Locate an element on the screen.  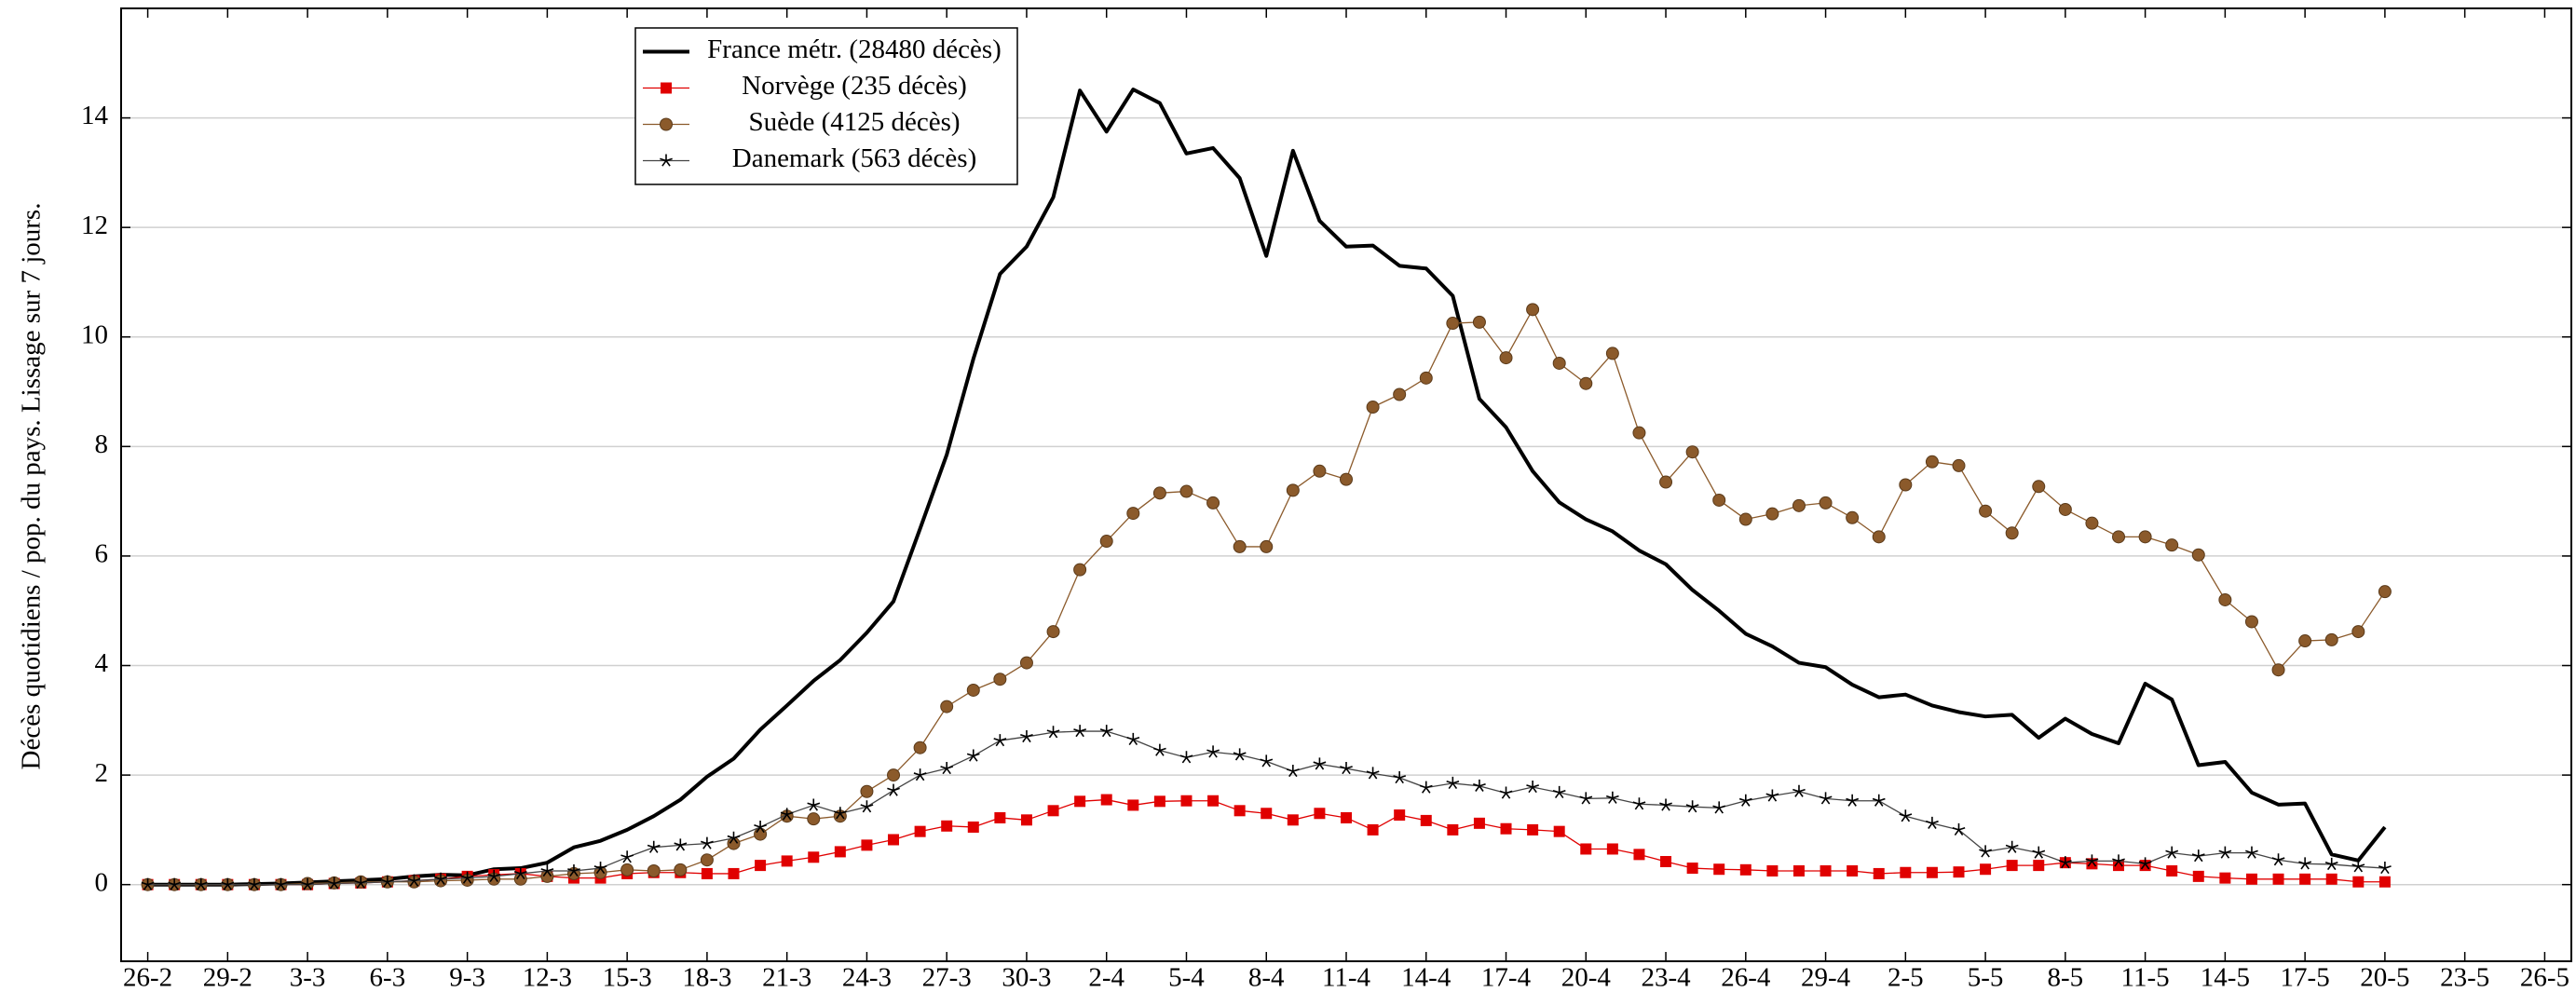
x-tick-label: 14-5 is located at coordinates (2225, 977).